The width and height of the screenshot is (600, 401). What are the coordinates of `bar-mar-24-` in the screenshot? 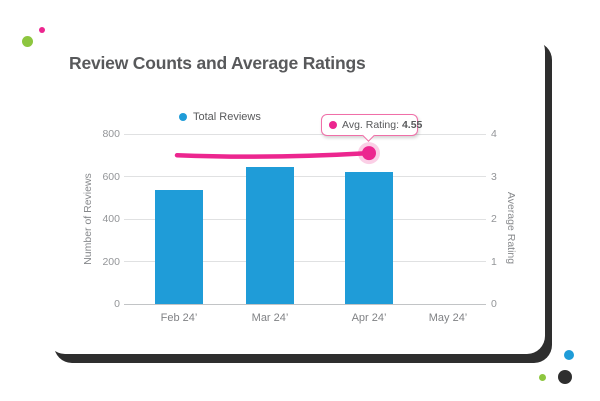 It's located at (270, 235).